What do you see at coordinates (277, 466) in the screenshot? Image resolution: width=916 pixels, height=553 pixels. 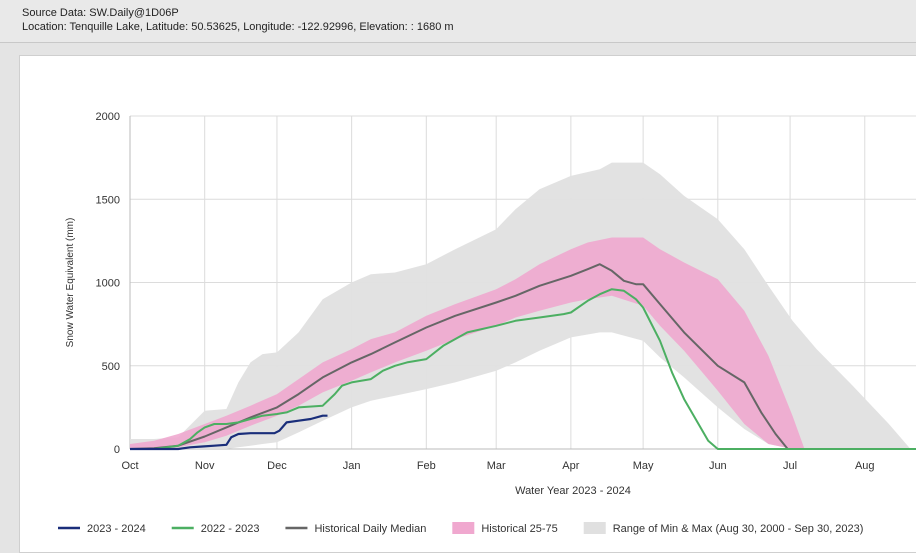 I see `x-tick-label: Dec` at bounding box center [277, 466].